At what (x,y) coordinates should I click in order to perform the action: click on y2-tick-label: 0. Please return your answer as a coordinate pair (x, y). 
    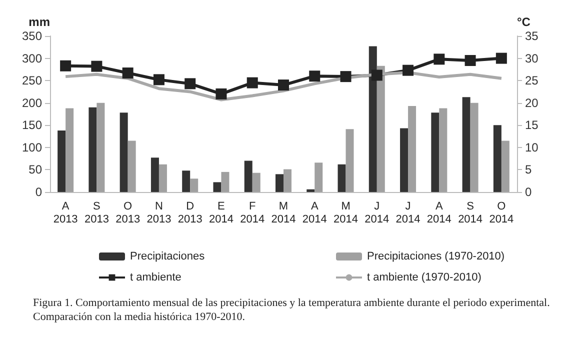
    Looking at the image, I should click on (528, 192).